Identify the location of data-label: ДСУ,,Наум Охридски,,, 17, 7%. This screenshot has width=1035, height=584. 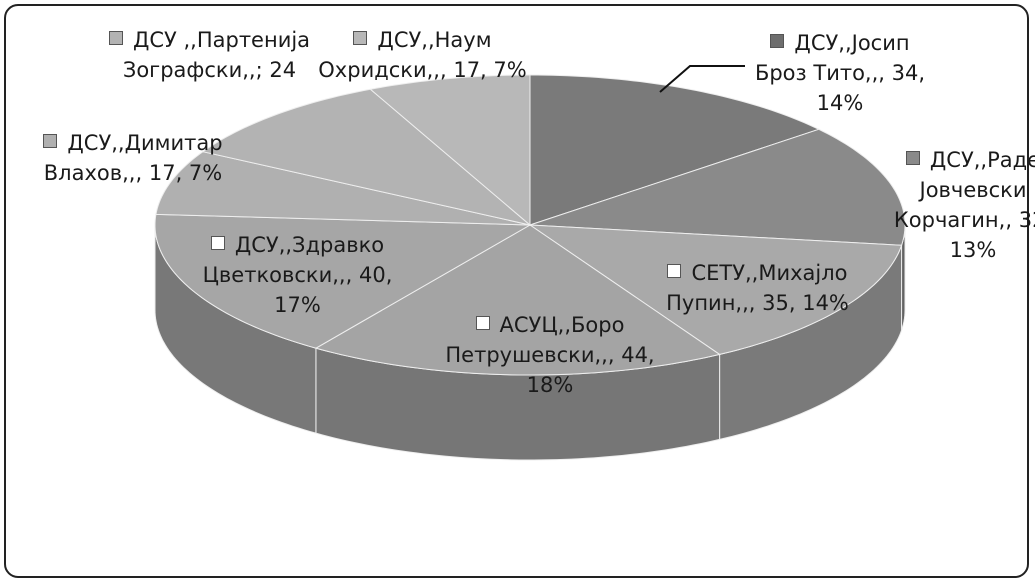
(422, 55).